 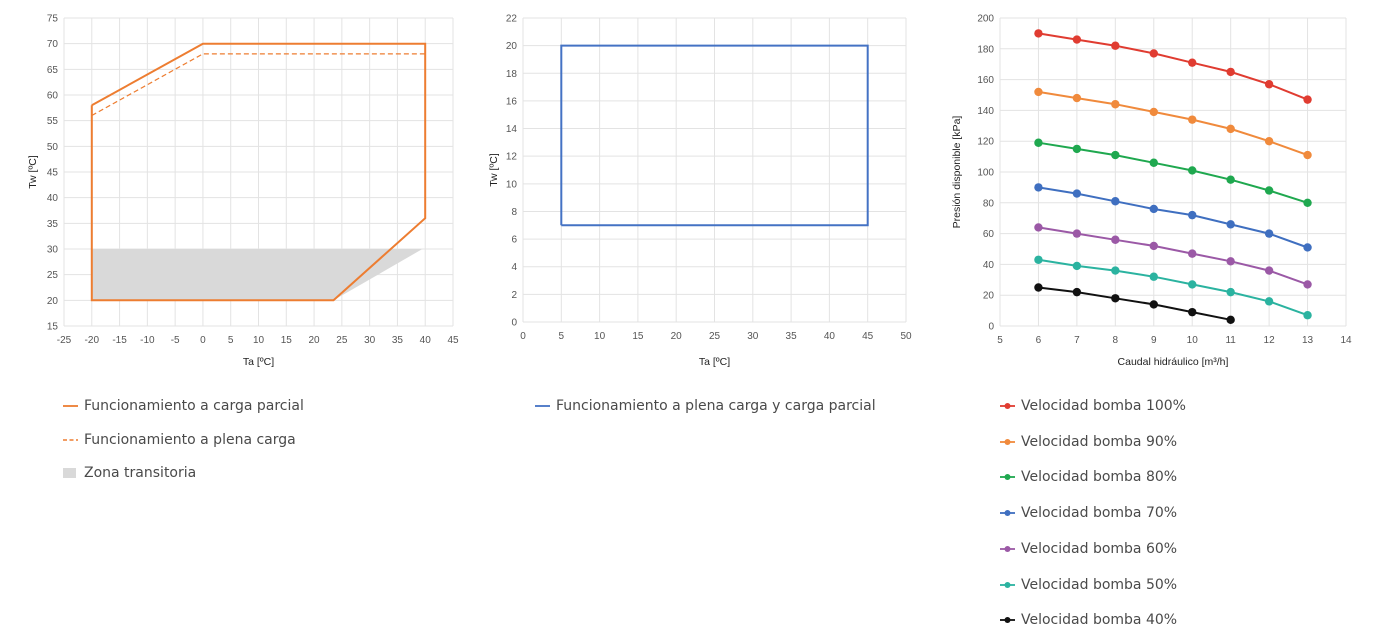 What do you see at coordinates (1308, 340) in the screenshot?
I see `x-tick-label: 13` at bounding box center [1308, 340].